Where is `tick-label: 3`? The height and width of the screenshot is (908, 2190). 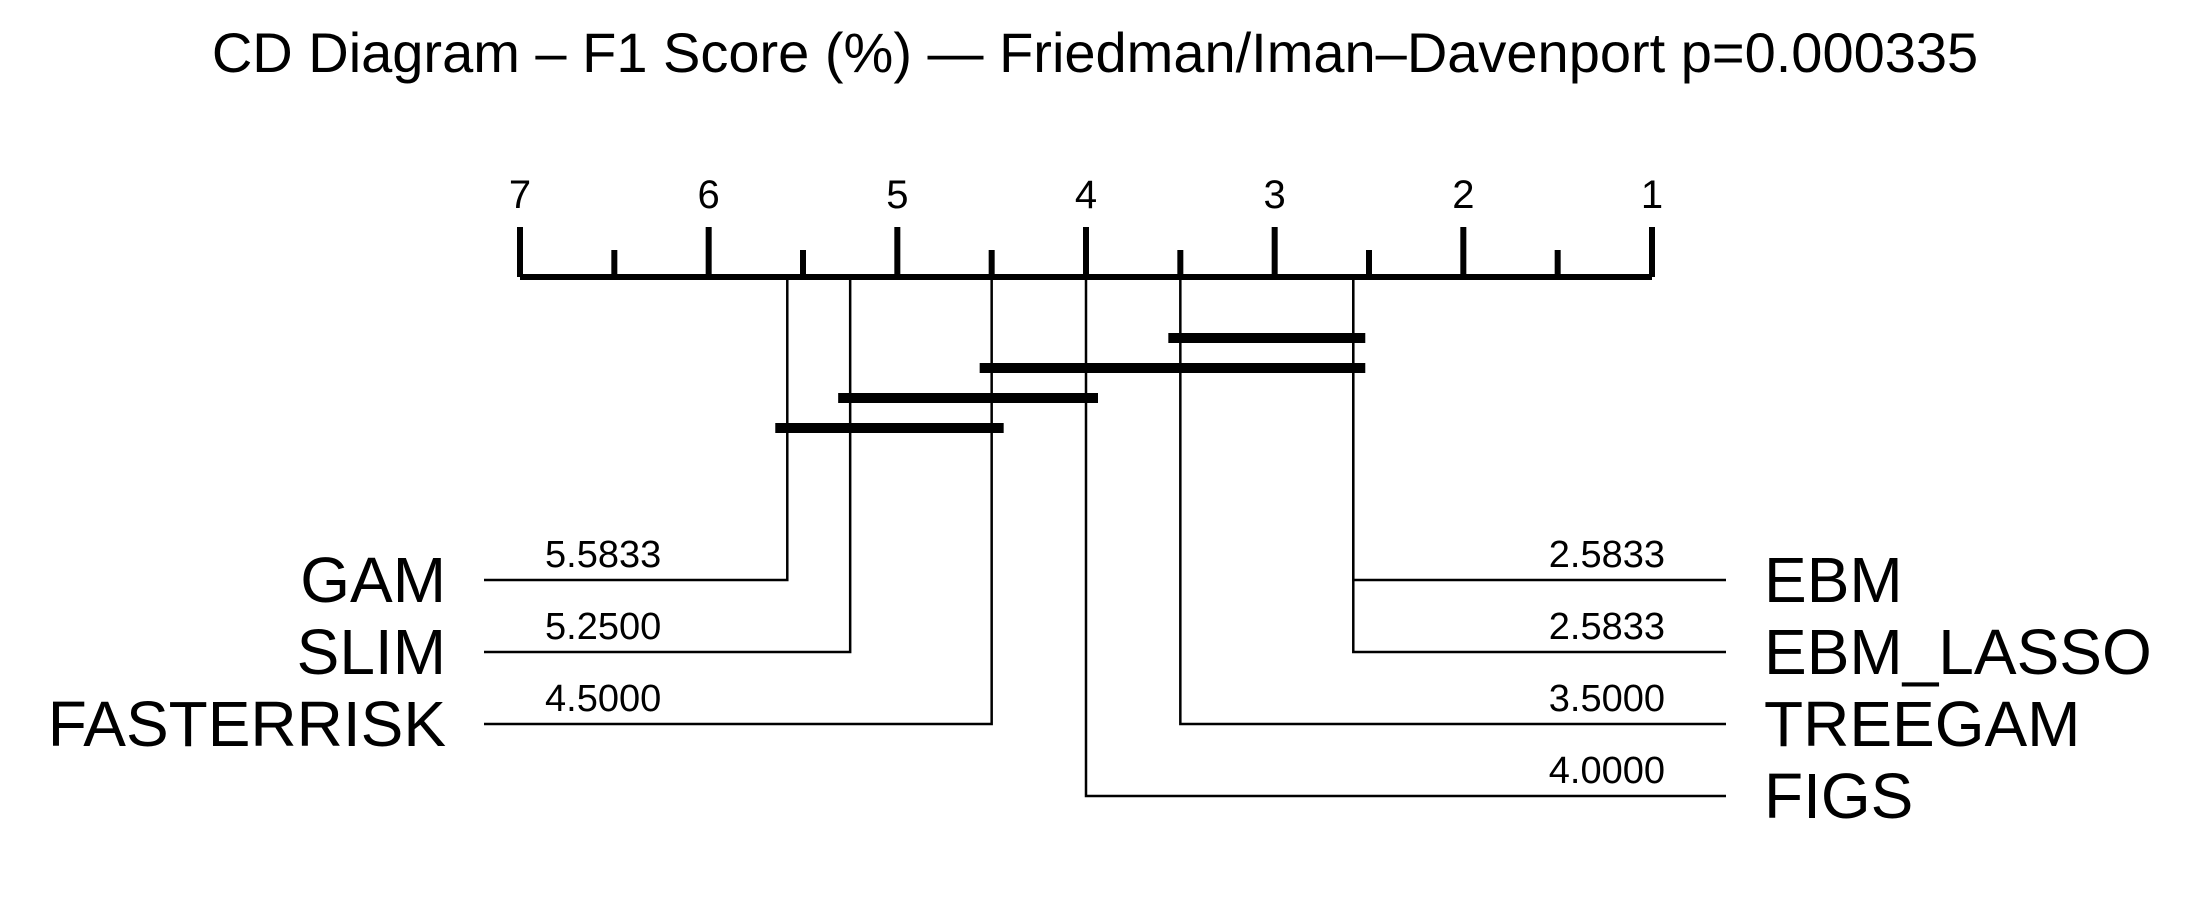 tick-label: 3 is located at coordinates (1275, 195).